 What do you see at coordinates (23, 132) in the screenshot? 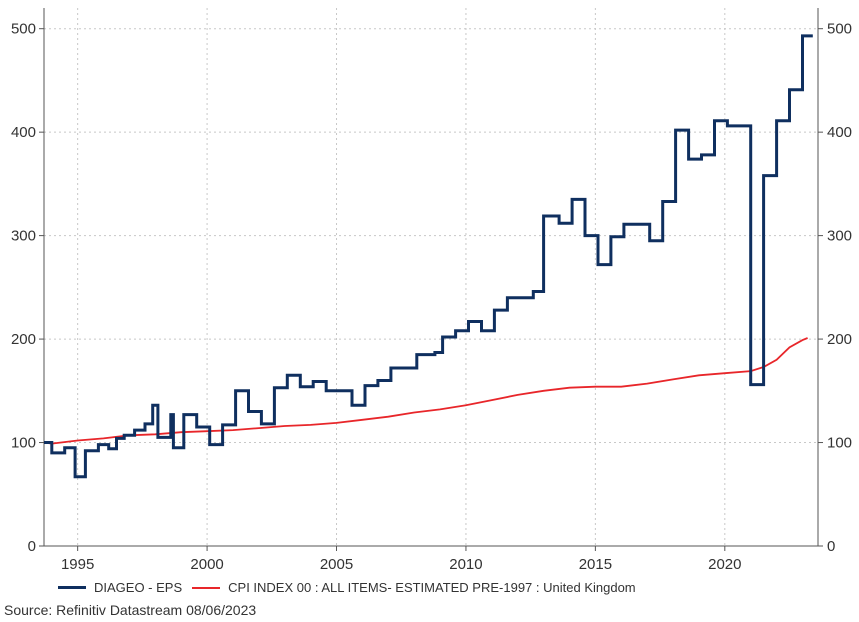
I see `y-tick-label-left: 400` at bounding box center [23, 132].